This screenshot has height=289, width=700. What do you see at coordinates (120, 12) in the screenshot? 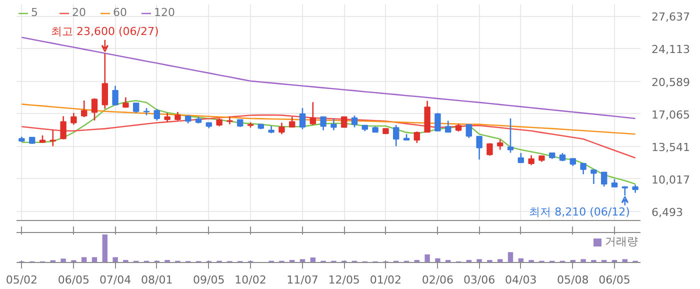
I see `legend-label: 60` at bounding box center [120, 12].